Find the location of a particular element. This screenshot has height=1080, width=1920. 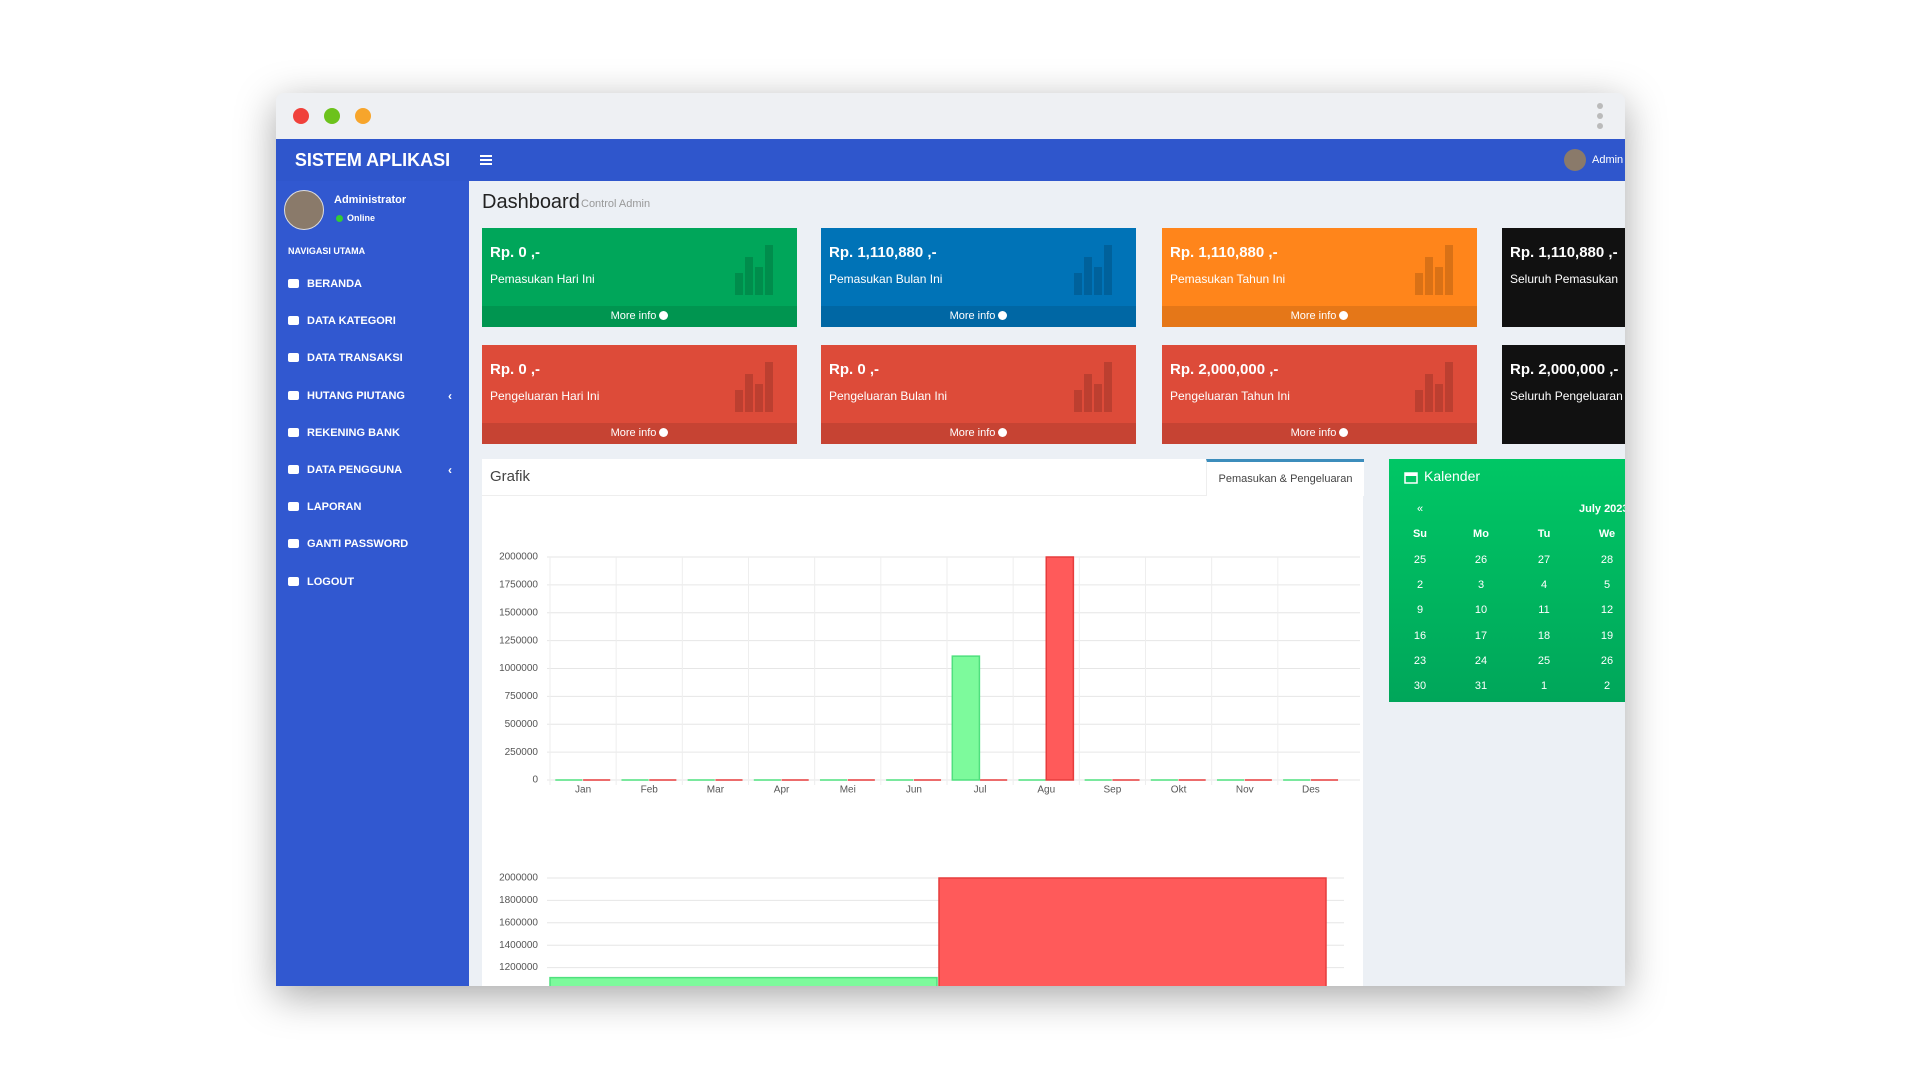

menu-item: HUTANG PIUTANG ‹ is located at coordinates (372, 396).